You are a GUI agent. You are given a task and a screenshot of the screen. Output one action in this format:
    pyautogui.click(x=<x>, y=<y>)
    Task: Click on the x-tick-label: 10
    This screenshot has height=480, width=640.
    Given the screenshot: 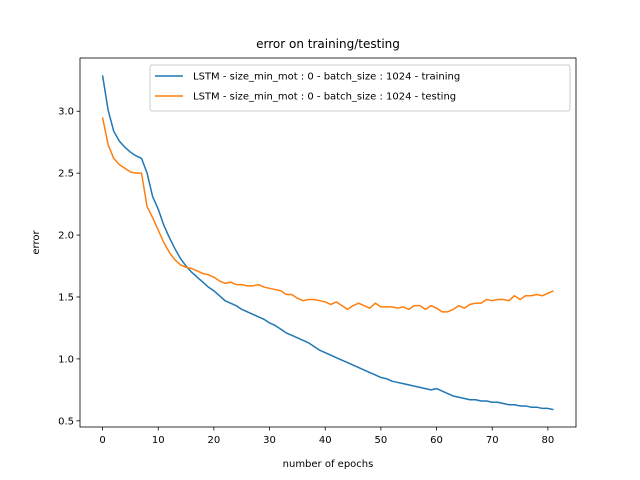 What is the action you would take?
    pyautogui.click(x=158, y=440)
    